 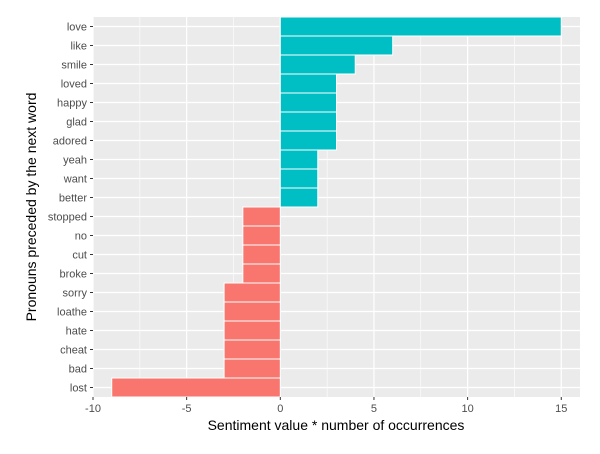 What do you see at coordinates (31, 207) in the screenshot?
I see `y-axis-title: Pronouns preceded by the next word` at bounding box center [31, 207].